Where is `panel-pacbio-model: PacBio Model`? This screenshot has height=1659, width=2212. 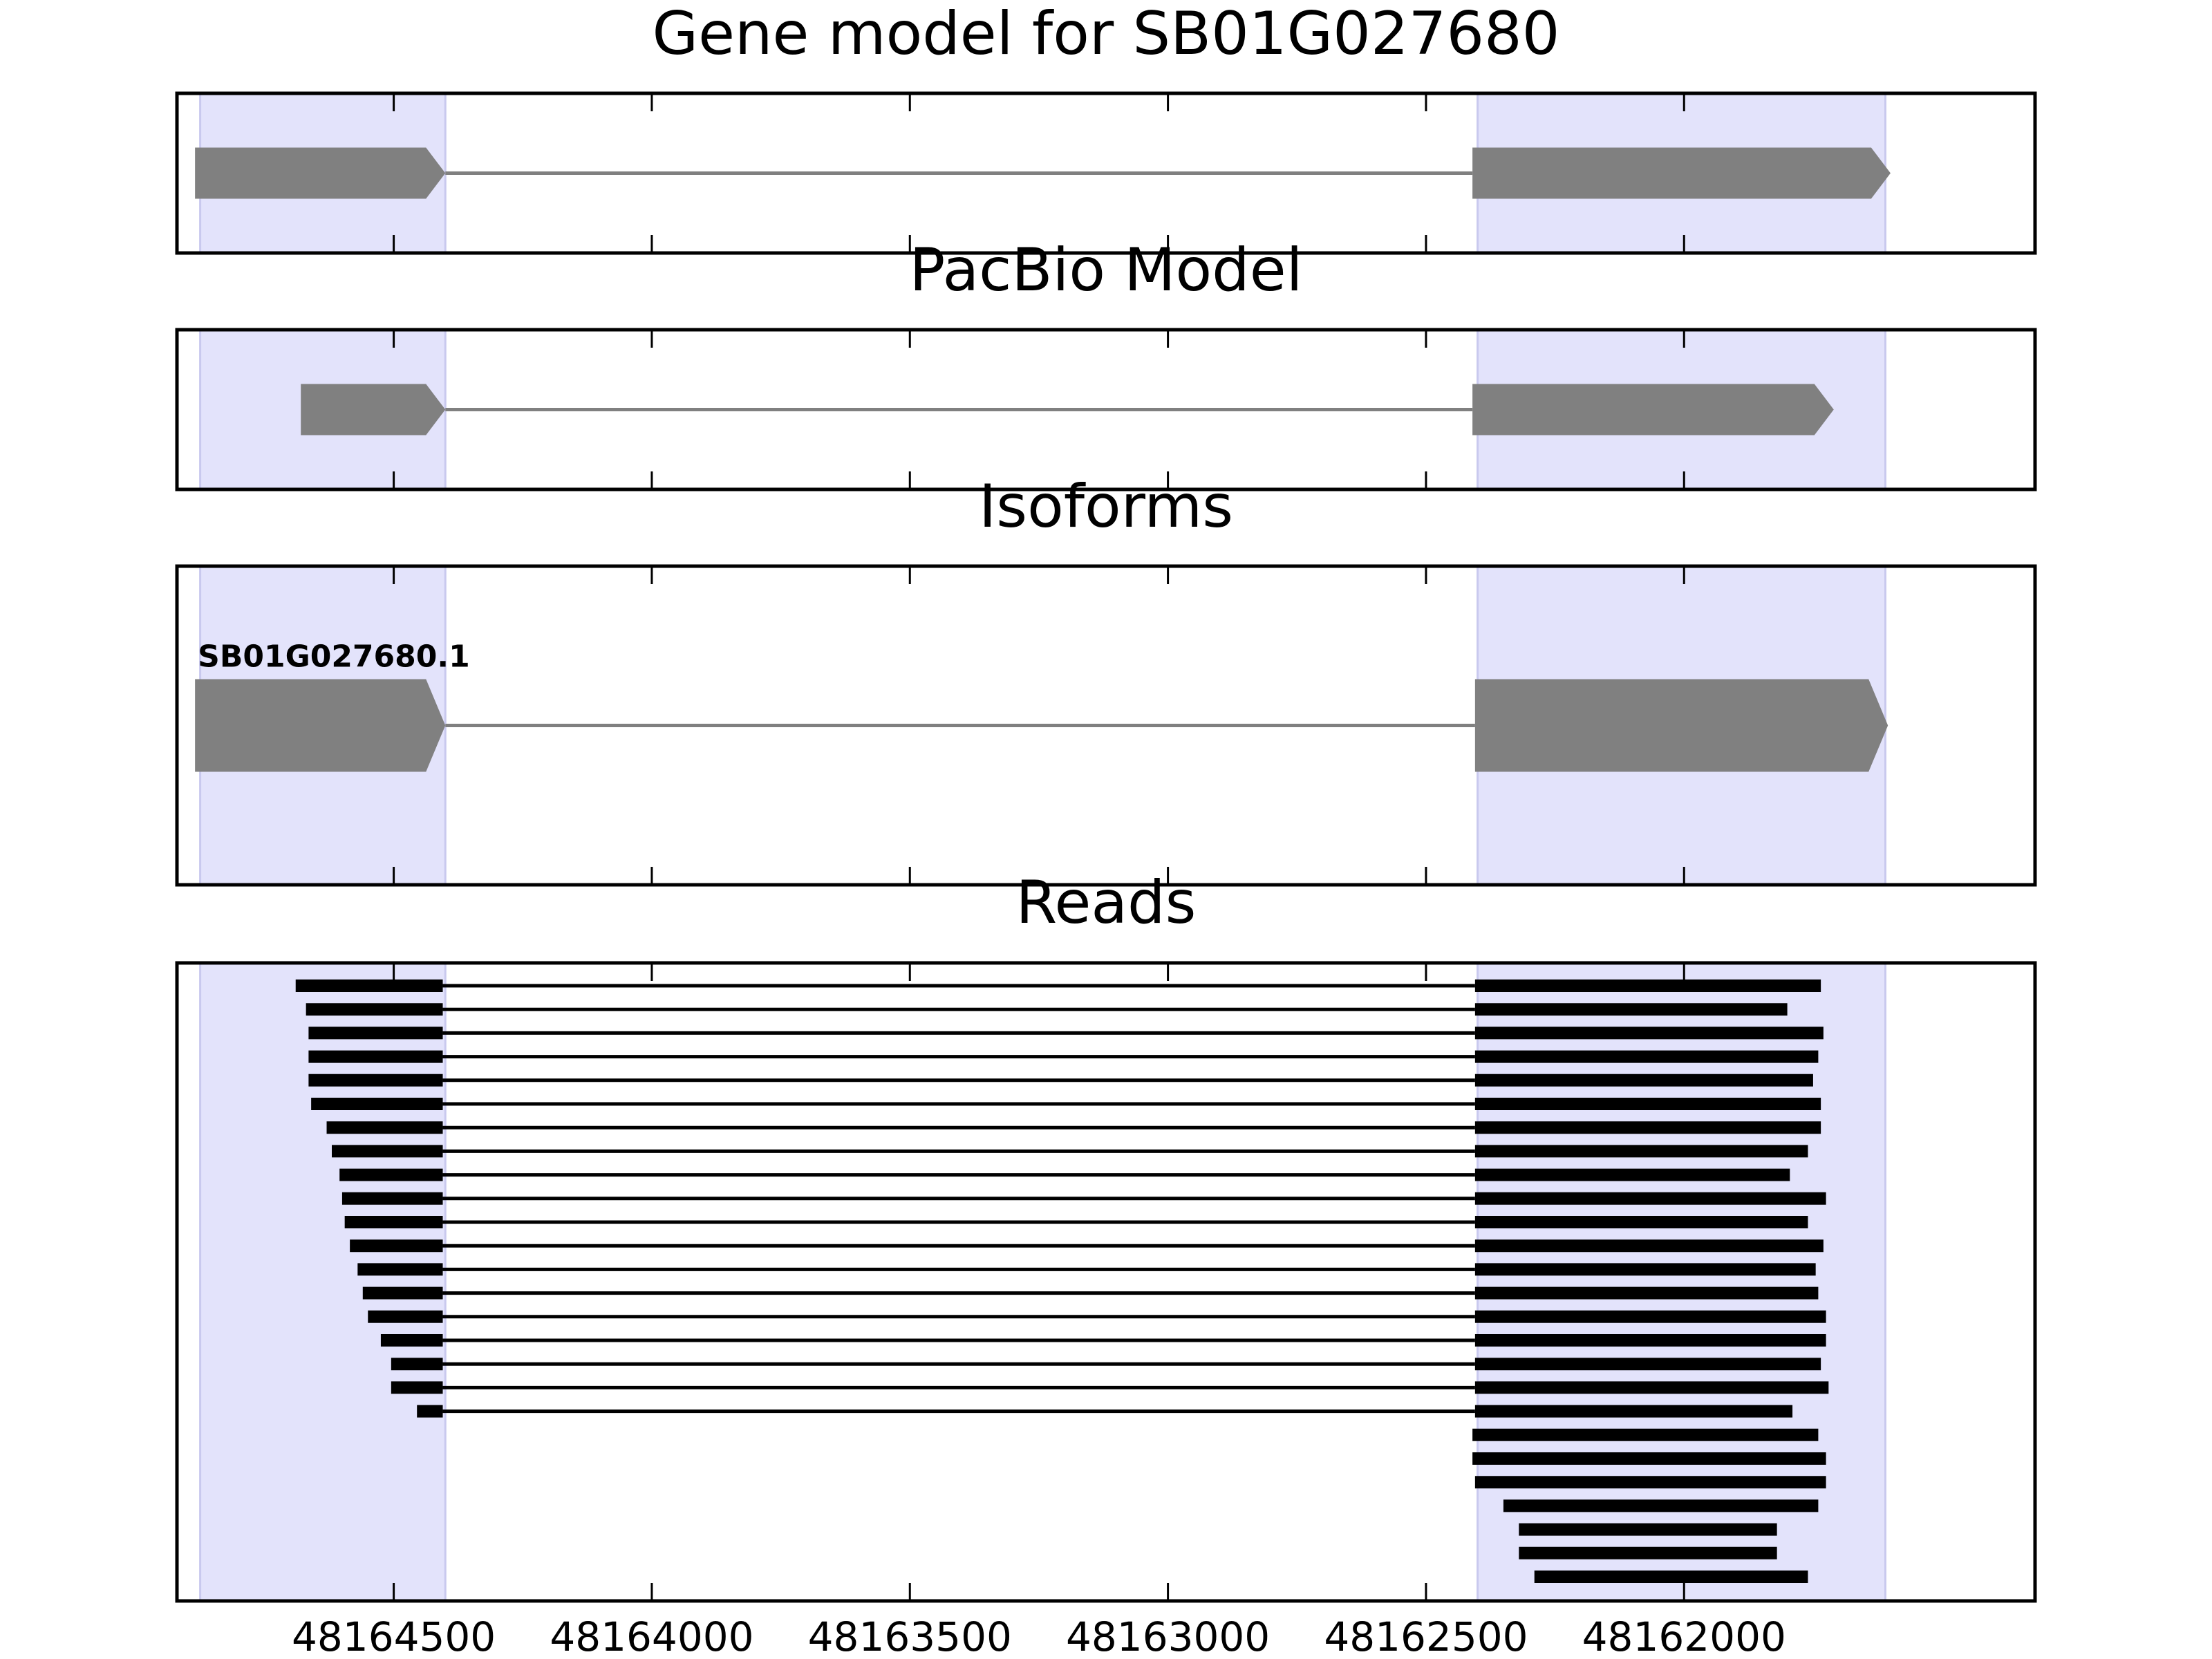 panel-pacbio-model: PacBio Model is located at coordinates (1106, 364).